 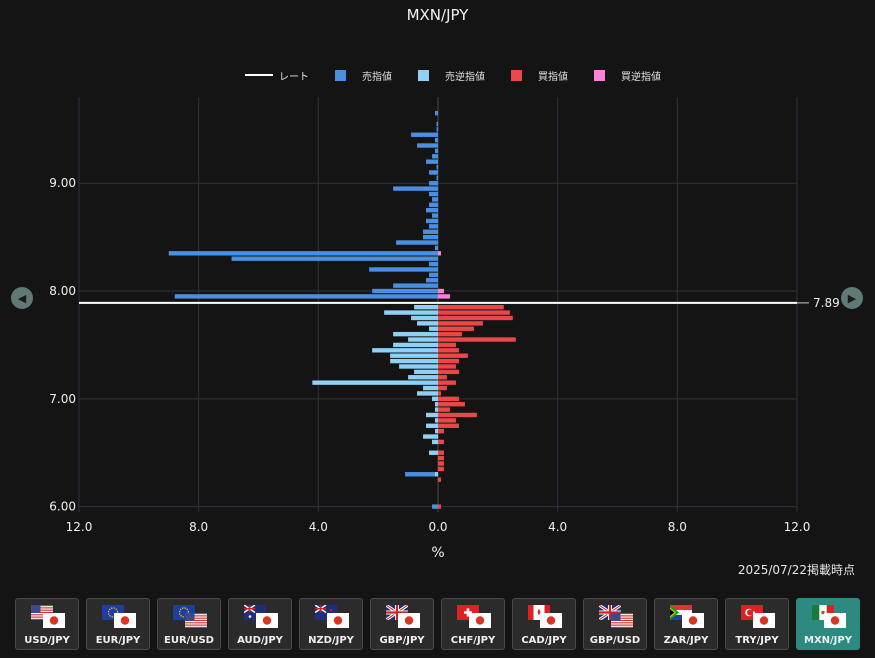 What do you see at coordinates (826, 303) in the screenshot?
I see `current-rate-label: 7.89` at bounding box center [826, 303].